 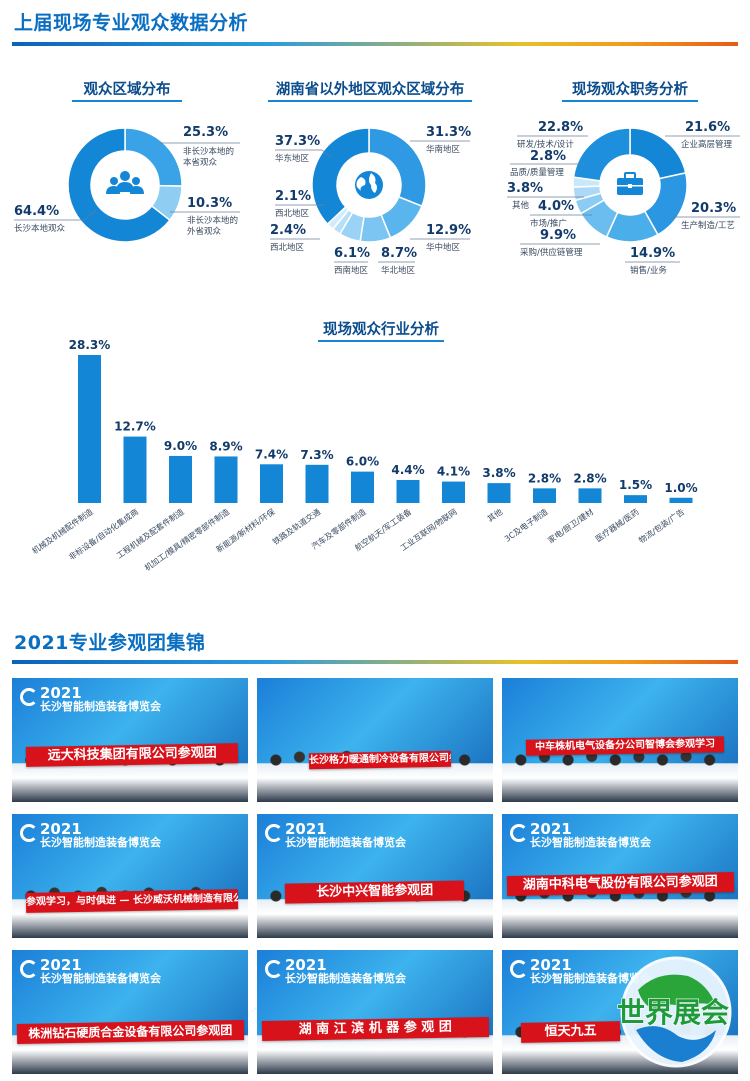 What do you see at coordinates (132, 755) in the screenshot?
I see `group-banner: 远大科技集团有限公司参观团` at bounding box center [132, 755].